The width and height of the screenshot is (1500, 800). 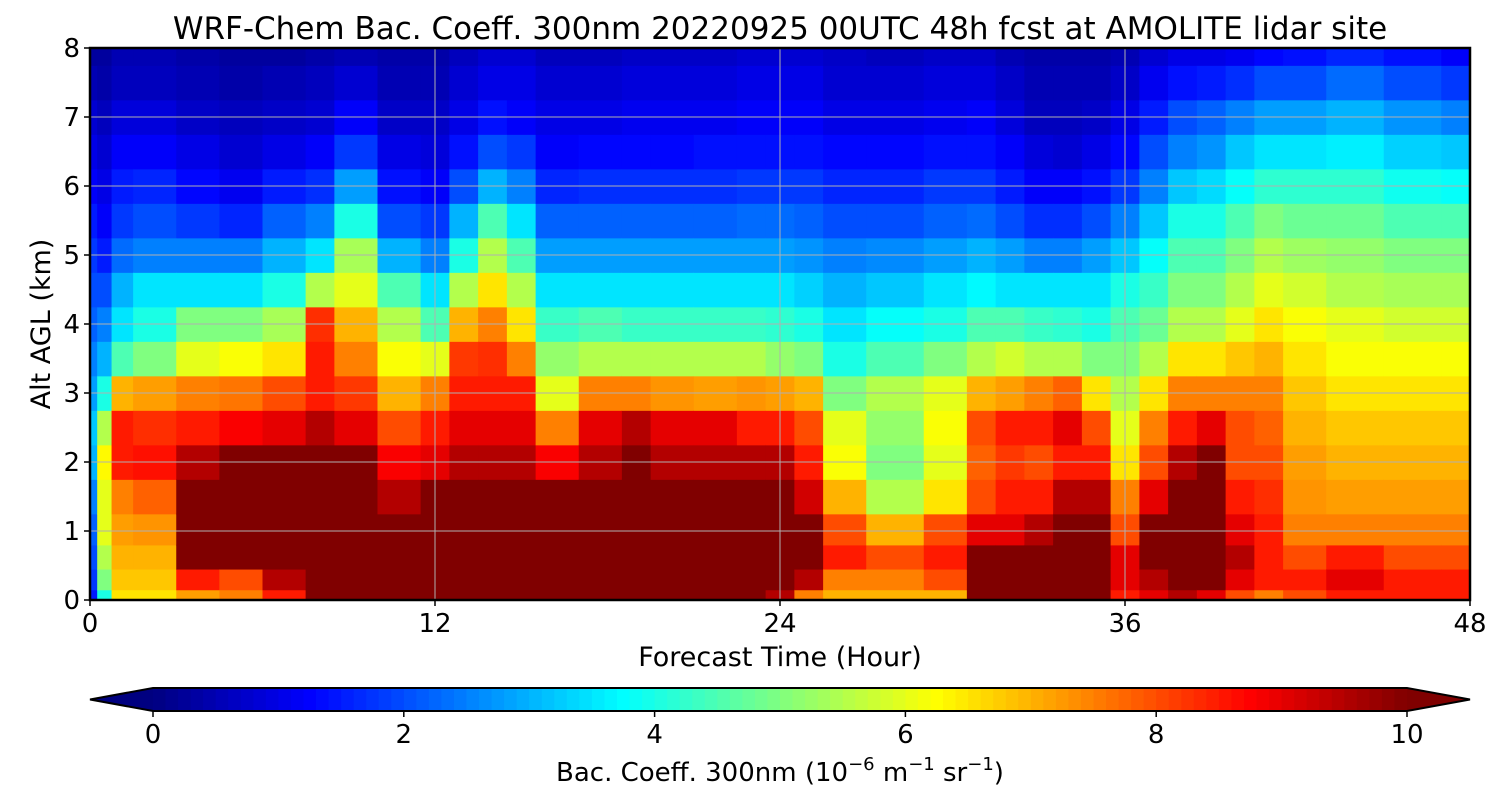 What do you see at coordinates (434, 624) in the screenshot?
I see `x-tick-label: 12` at bounding box center [434, 624].